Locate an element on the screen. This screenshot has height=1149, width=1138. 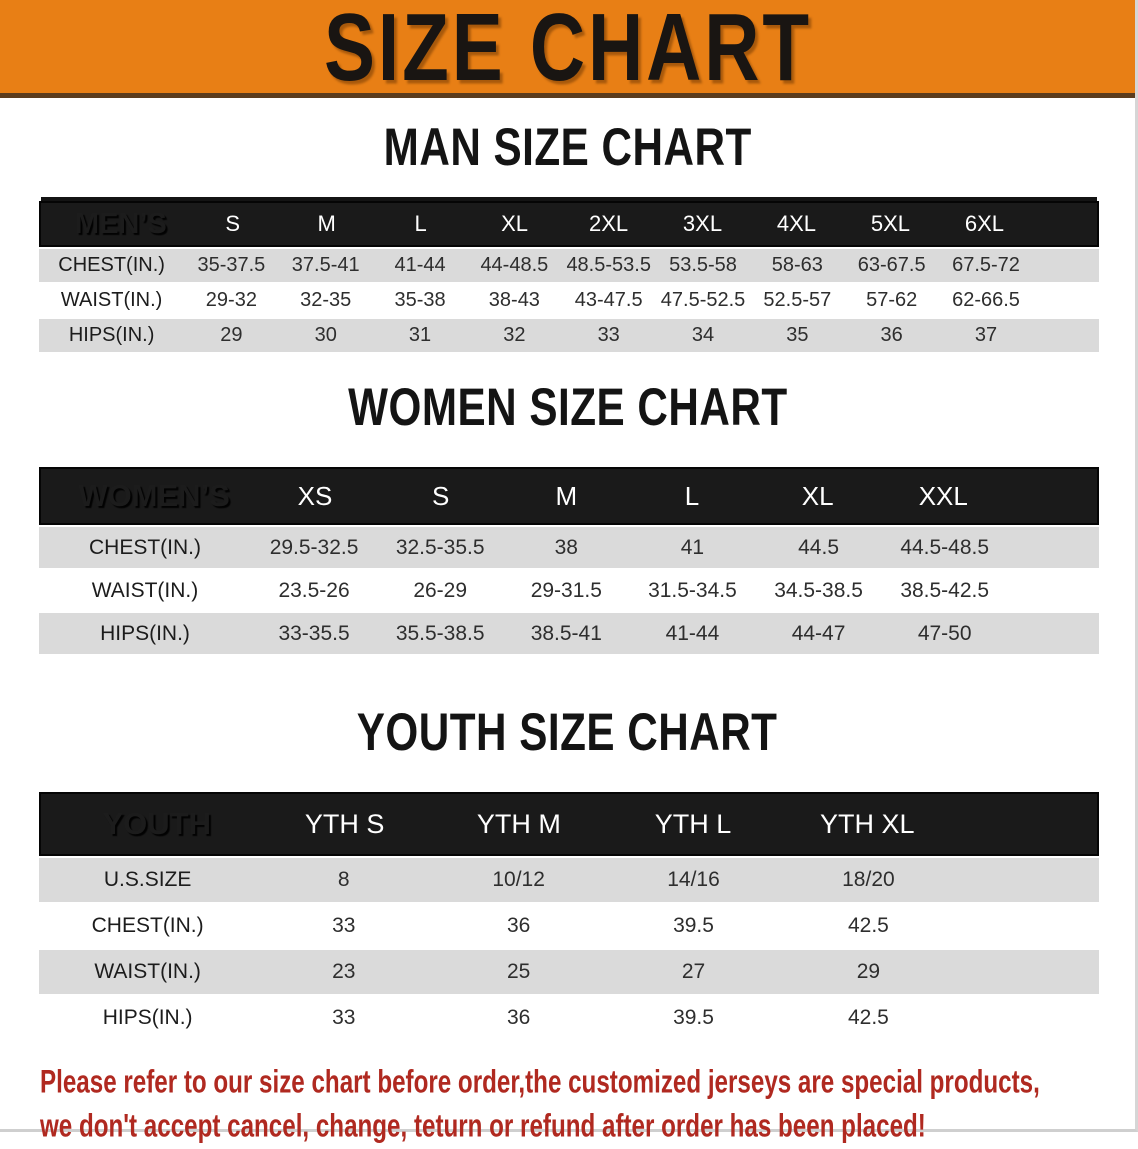
value-cell: 53.5-58 is located at coordinates (703, 265).